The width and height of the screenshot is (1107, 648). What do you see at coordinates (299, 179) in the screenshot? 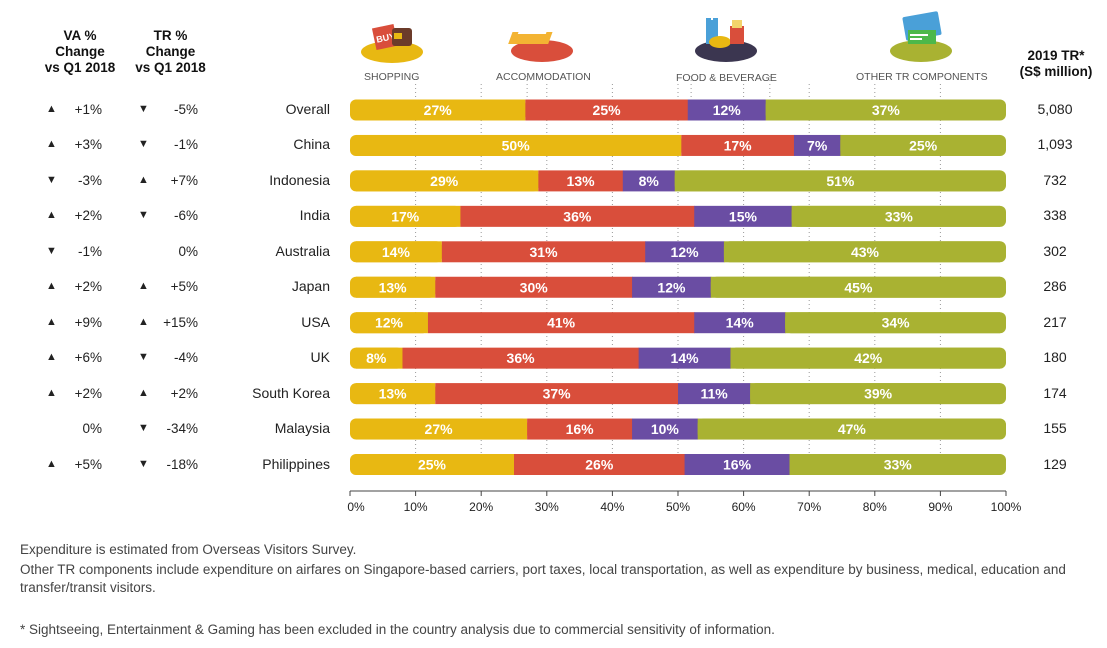
I see `country-label: Indonesia` at bounding box center [299, 179].